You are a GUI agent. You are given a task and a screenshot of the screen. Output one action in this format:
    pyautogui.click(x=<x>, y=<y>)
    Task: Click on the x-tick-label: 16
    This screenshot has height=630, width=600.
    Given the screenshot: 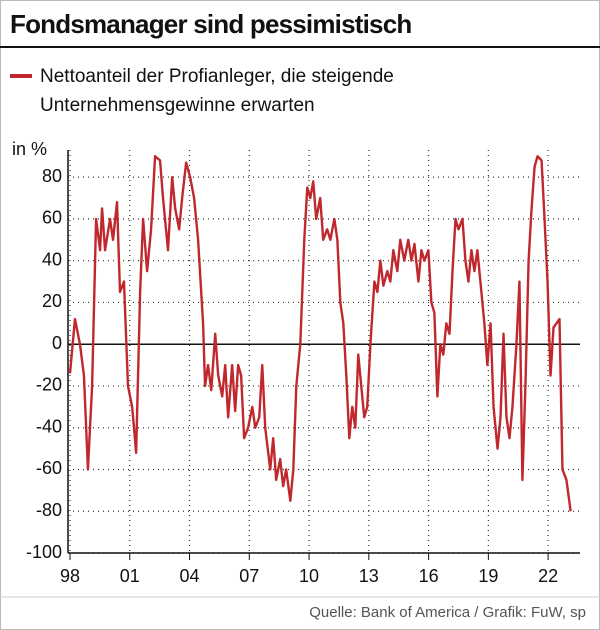 What is the action you would take?
    pyautogui.click(x=429, y=576)
    